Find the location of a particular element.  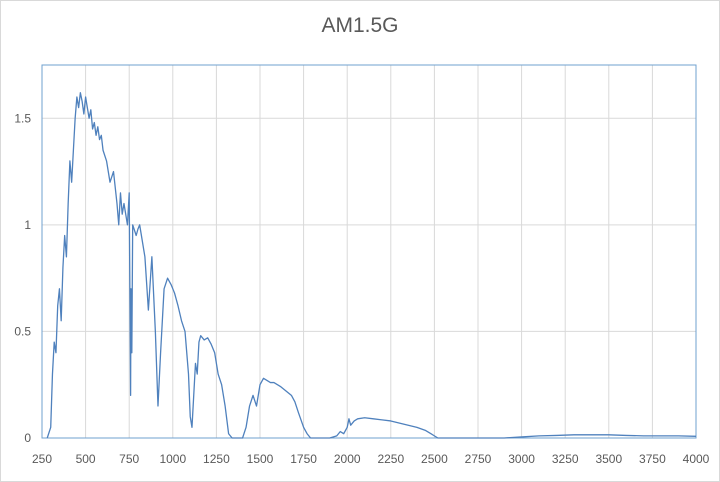

x-tick-label: 1500 is located at coordinates (260, 459).